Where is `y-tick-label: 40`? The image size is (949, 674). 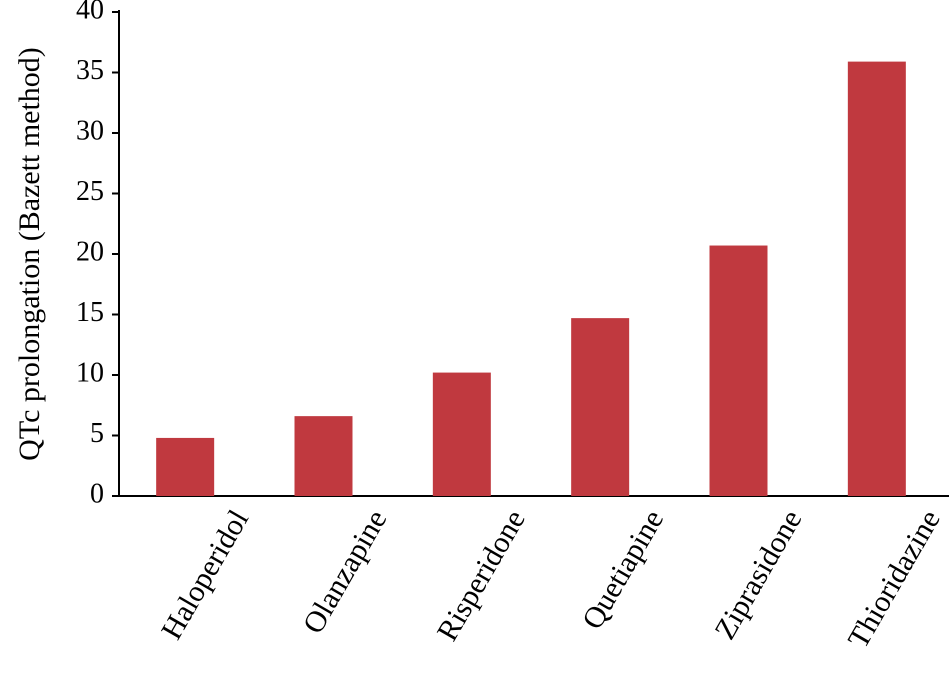 y-tick-label: 40 is located at coordinates (90, 12).